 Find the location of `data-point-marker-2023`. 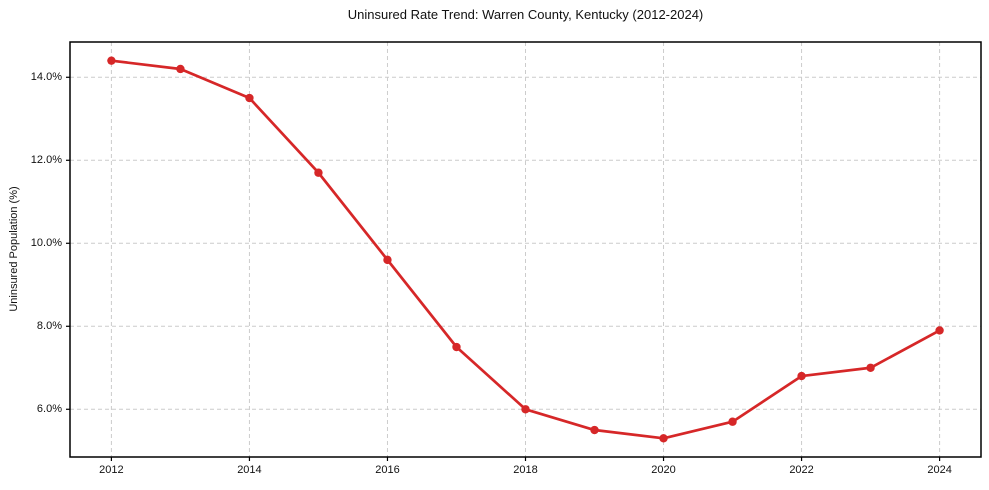

data-point-marker-2023 is located at coordinates (870, 367).